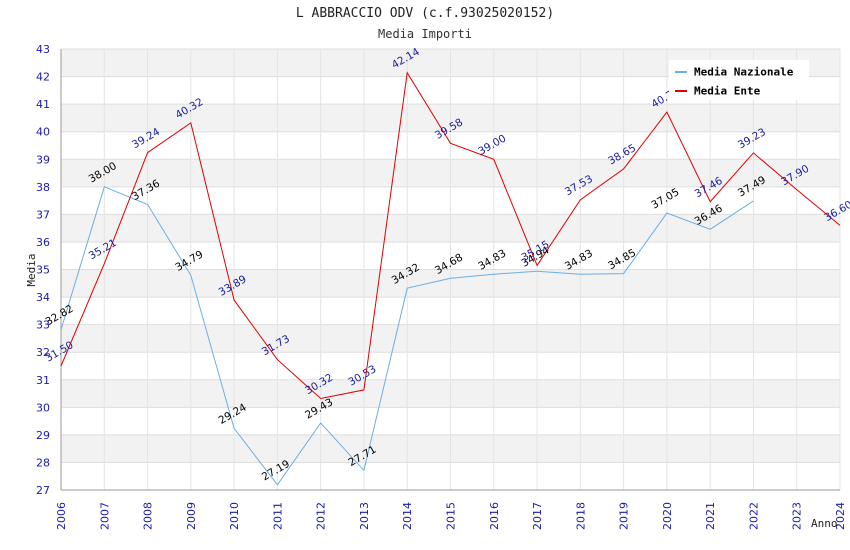 The image size is (850, 550). What do you see at coordinates (148, 516) in the screenshot?
I see `x-tick-label: 2008` at bounding box center [148, 516].